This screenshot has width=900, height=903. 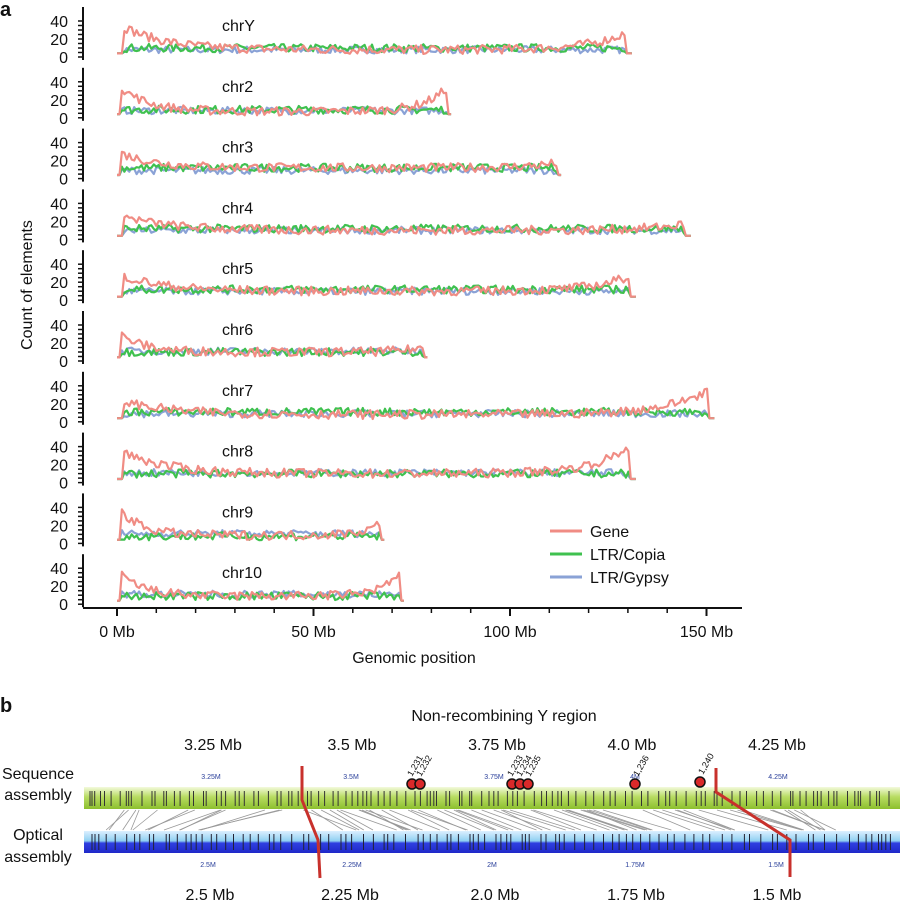 I want to click on x-axis: 0 Mb 50 Mb 100 Mb 150 Mb Genomic position, so click(x=412, y=637).